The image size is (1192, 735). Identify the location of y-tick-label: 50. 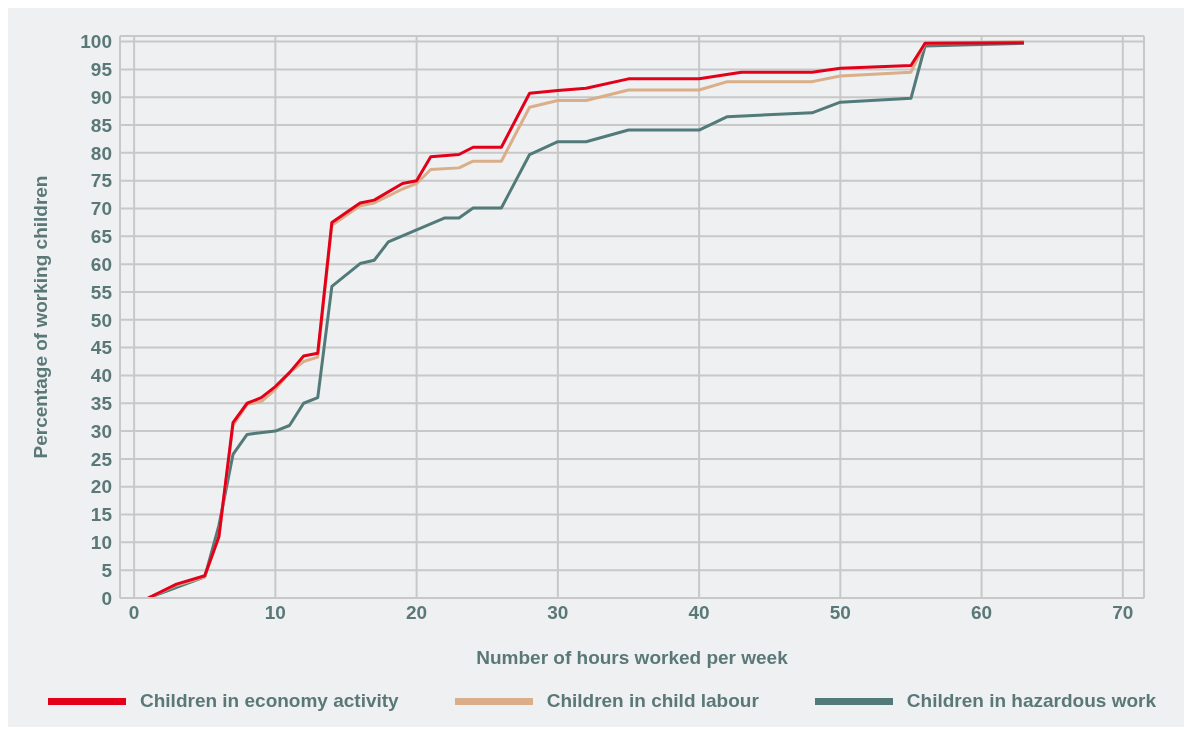
(101, 320).